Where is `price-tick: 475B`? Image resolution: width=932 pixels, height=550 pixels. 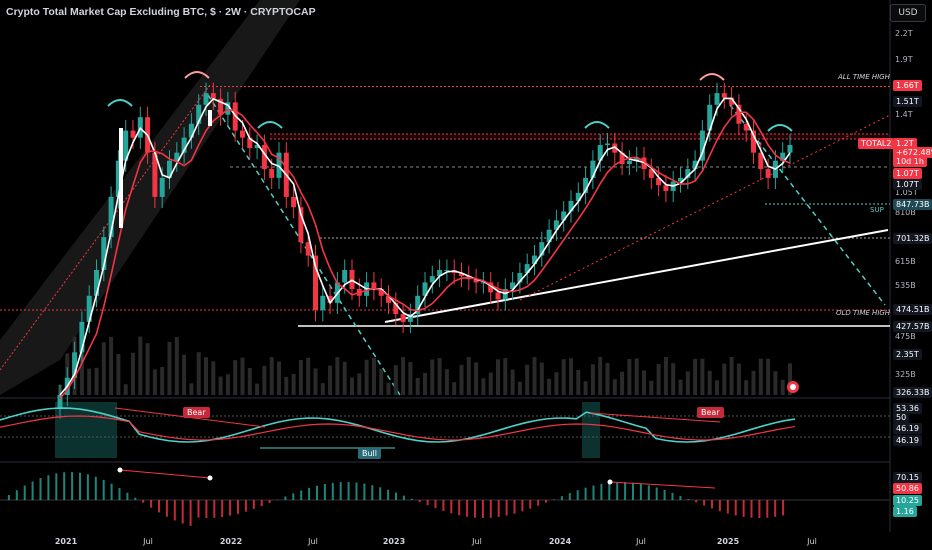 price-tick: 475B is located at coordinates (905, 336).